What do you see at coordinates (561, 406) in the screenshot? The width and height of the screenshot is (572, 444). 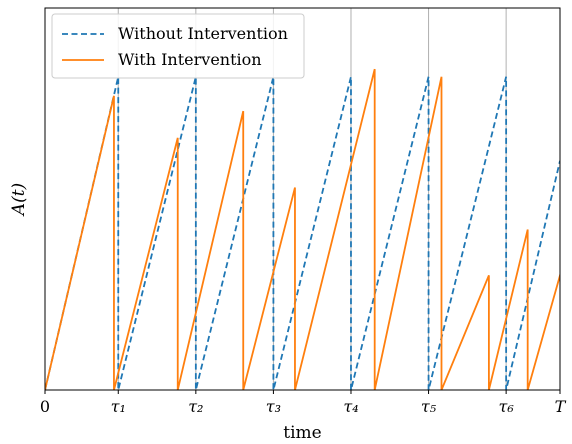 I see `x-tick-label: T` at bounding box center [561, 406].